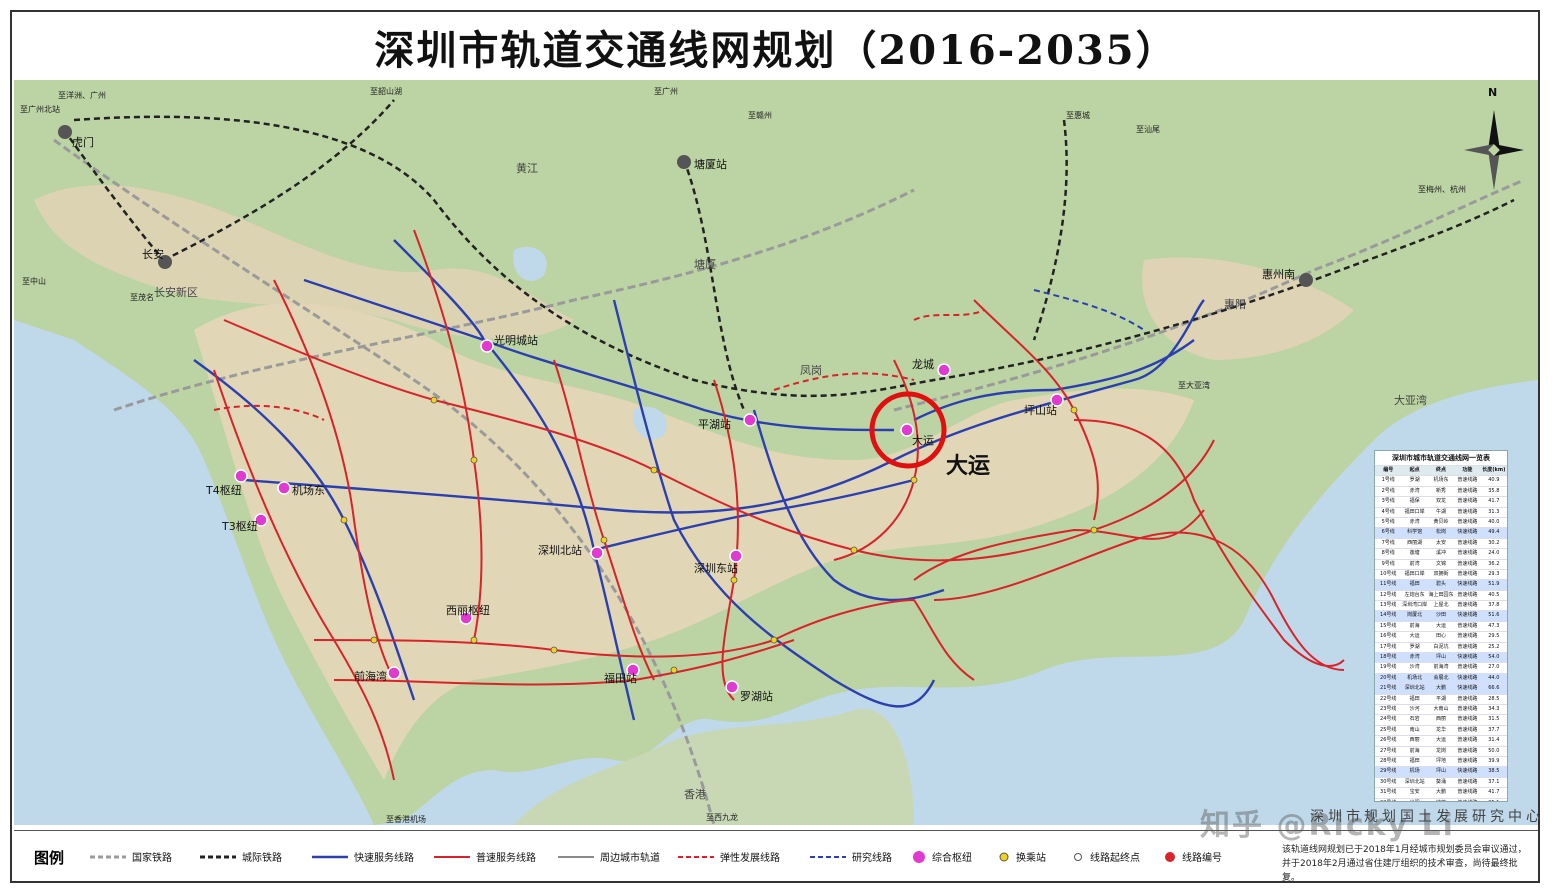 Image resolution: width=1552 pixels, height=893 pixels. Describe the element at coordinates (527, 168) in the screenshot. I see `place-label: 黄江` at that location.